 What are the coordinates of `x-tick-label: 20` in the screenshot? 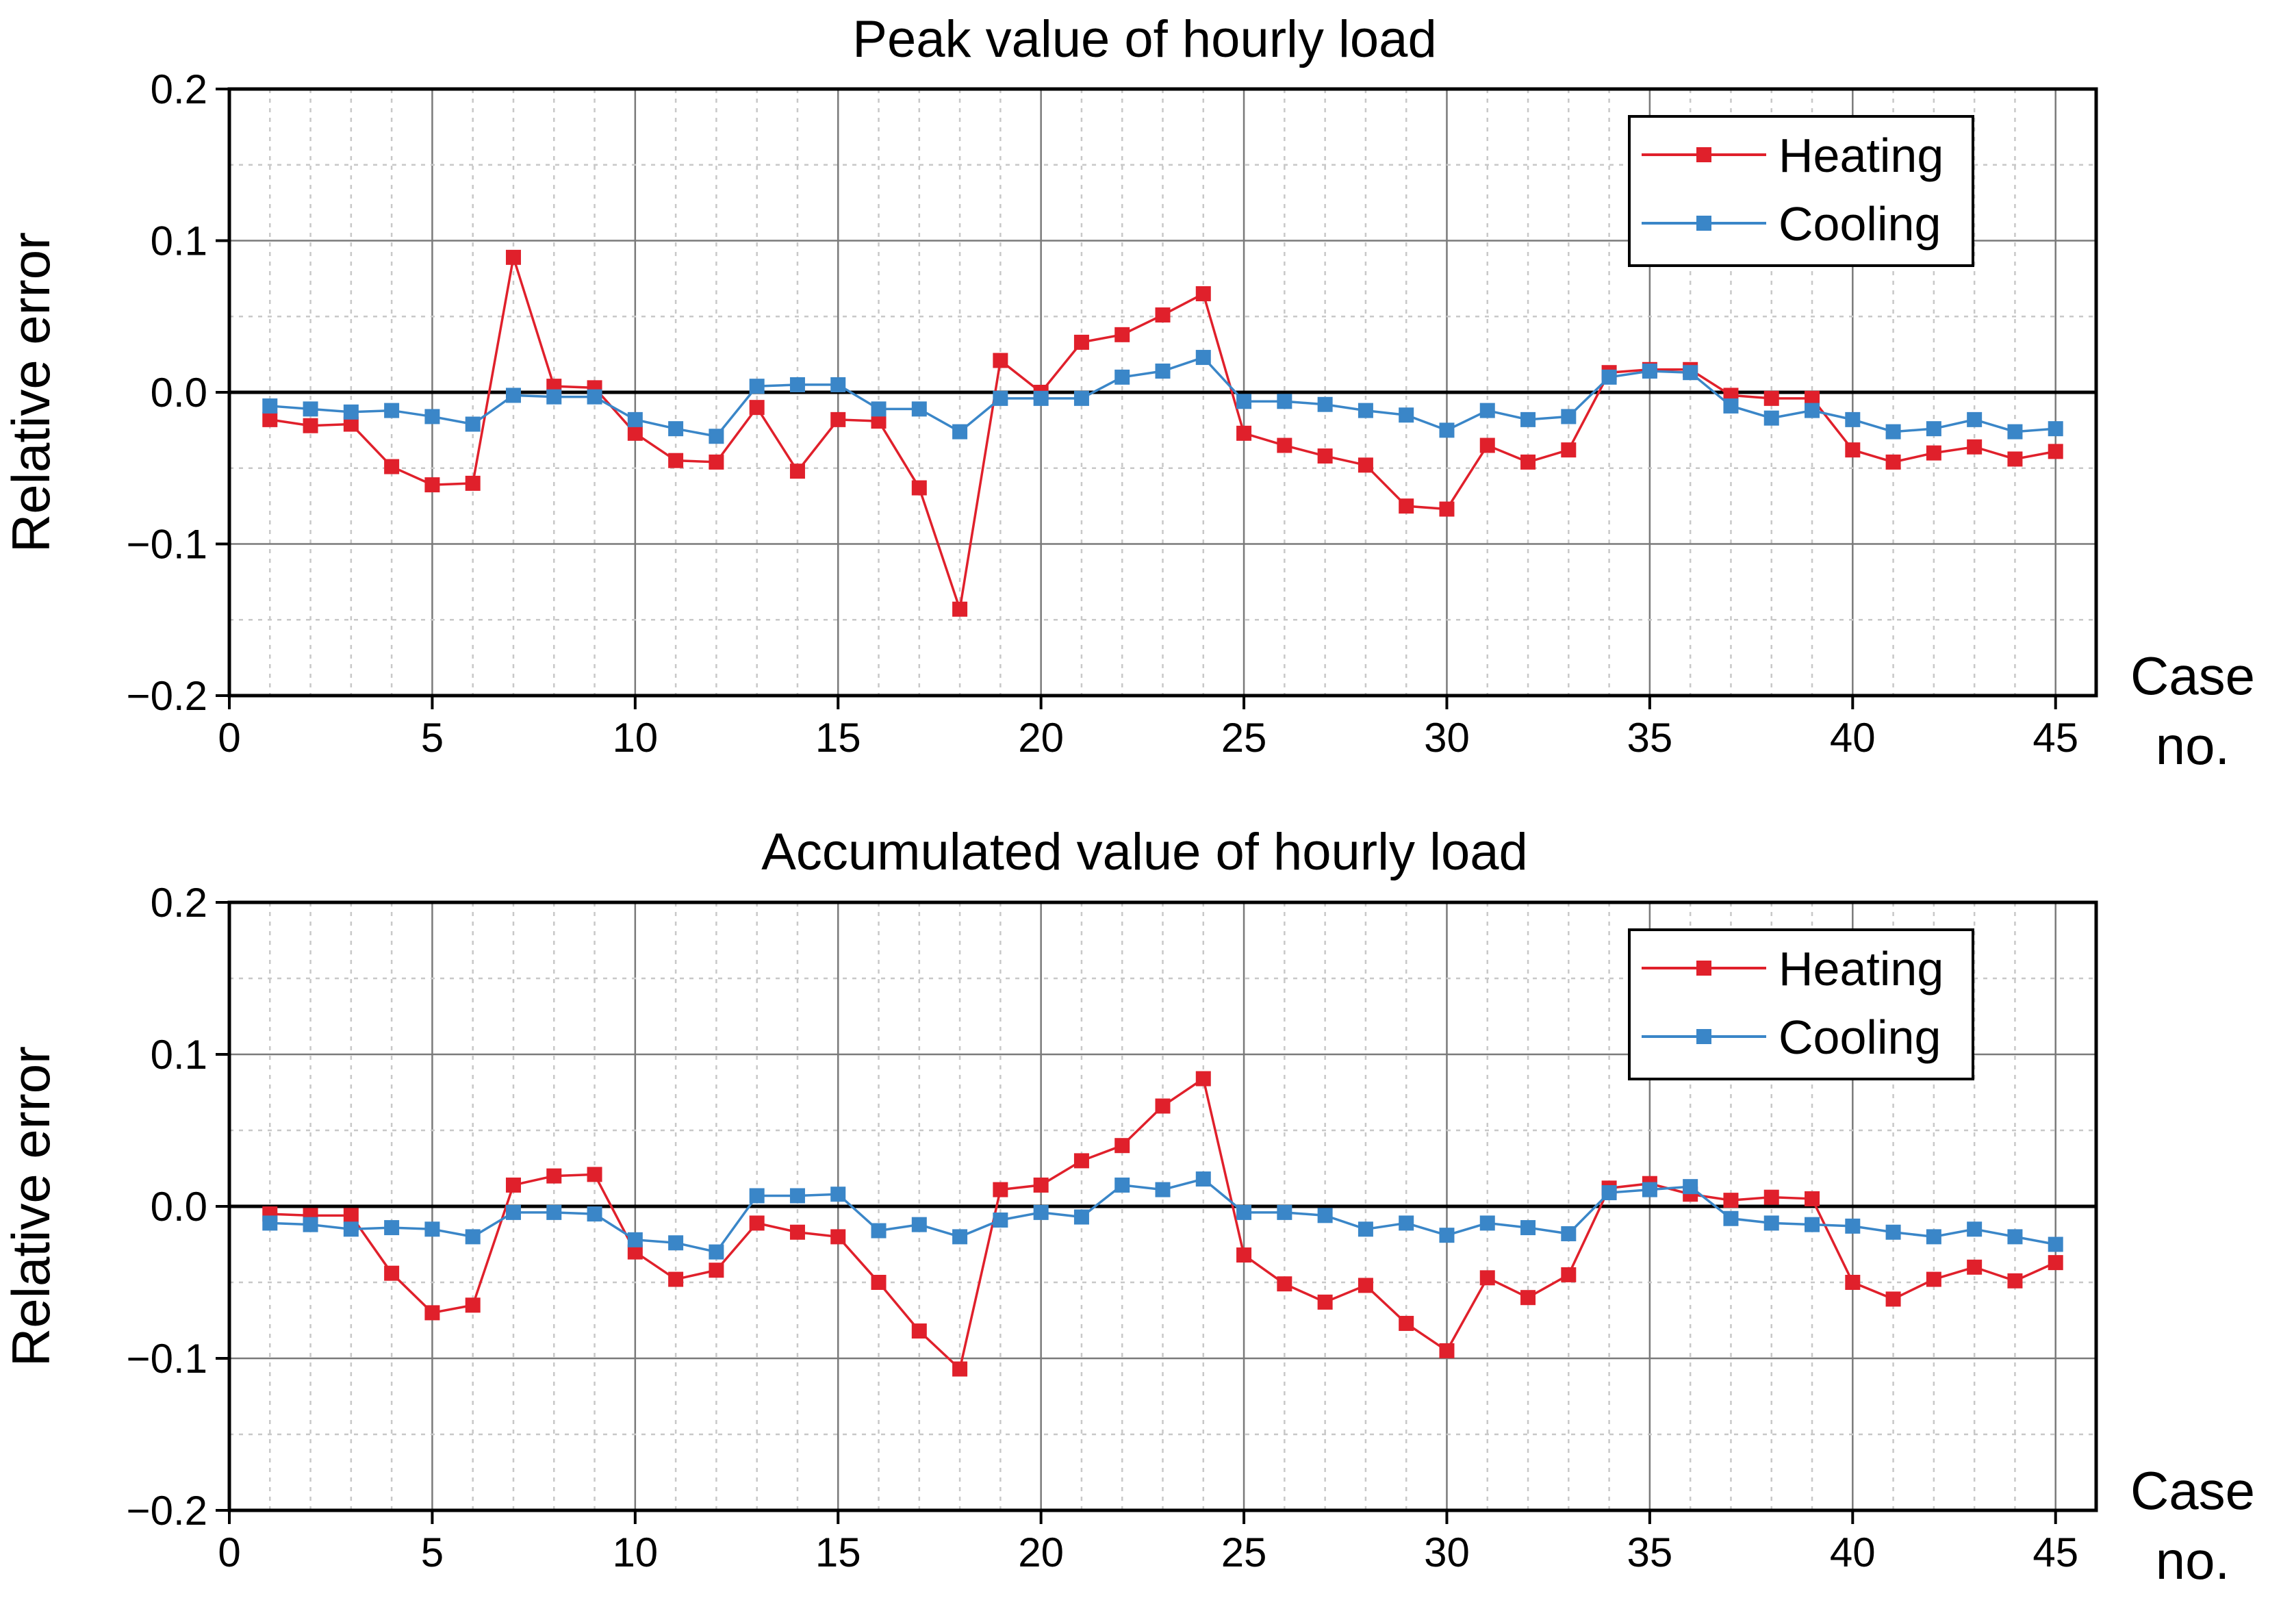 It's located at (1041, 1552).